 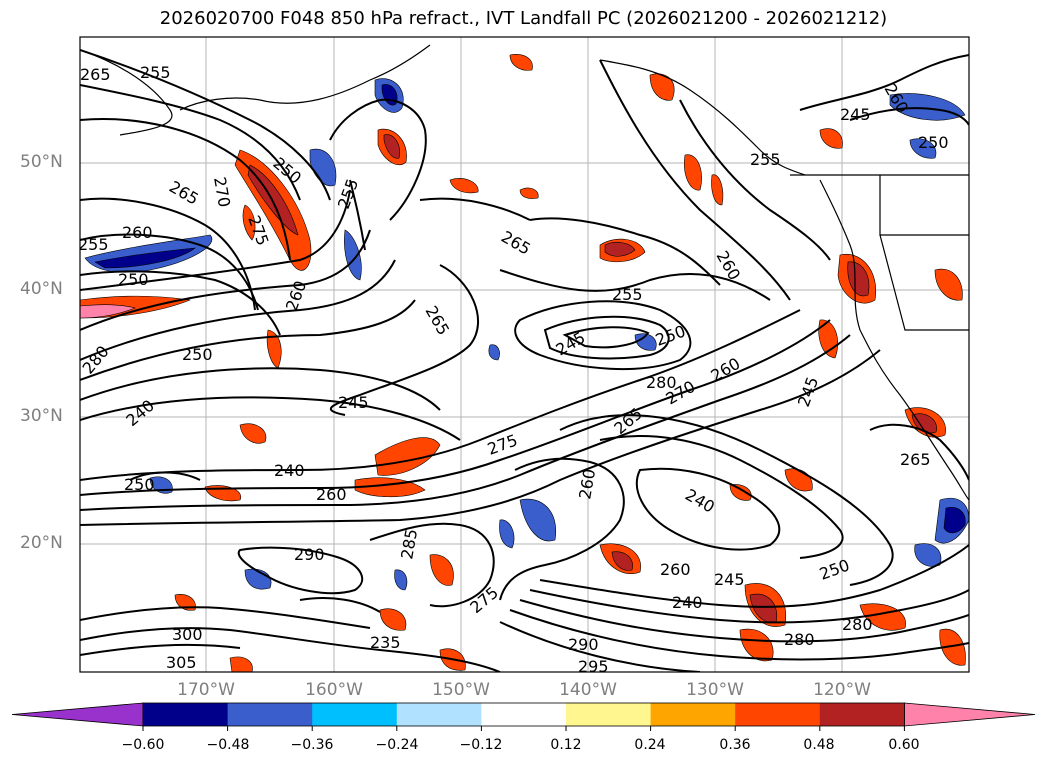 What do you see at coordinates (41, 162) in the screenshot?
I see `lat-label: 50°N` at bounding box center [41, 162].